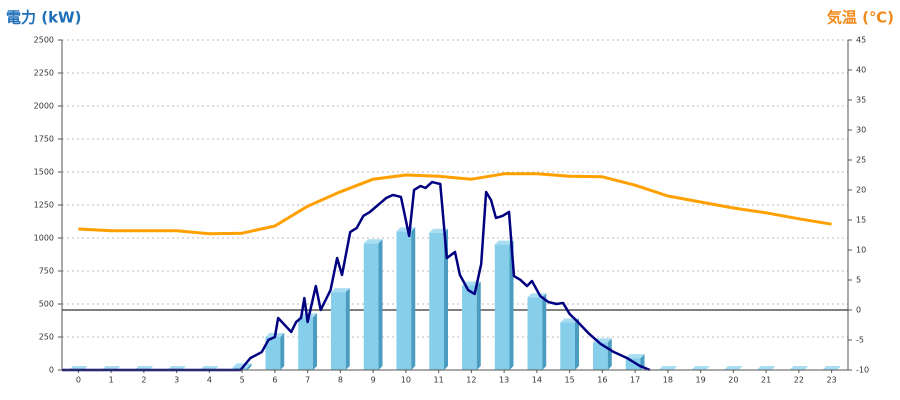  Describe the element at coordinates (635, 380) in the screenshot. I see `x-tick-label: 17` at that location.